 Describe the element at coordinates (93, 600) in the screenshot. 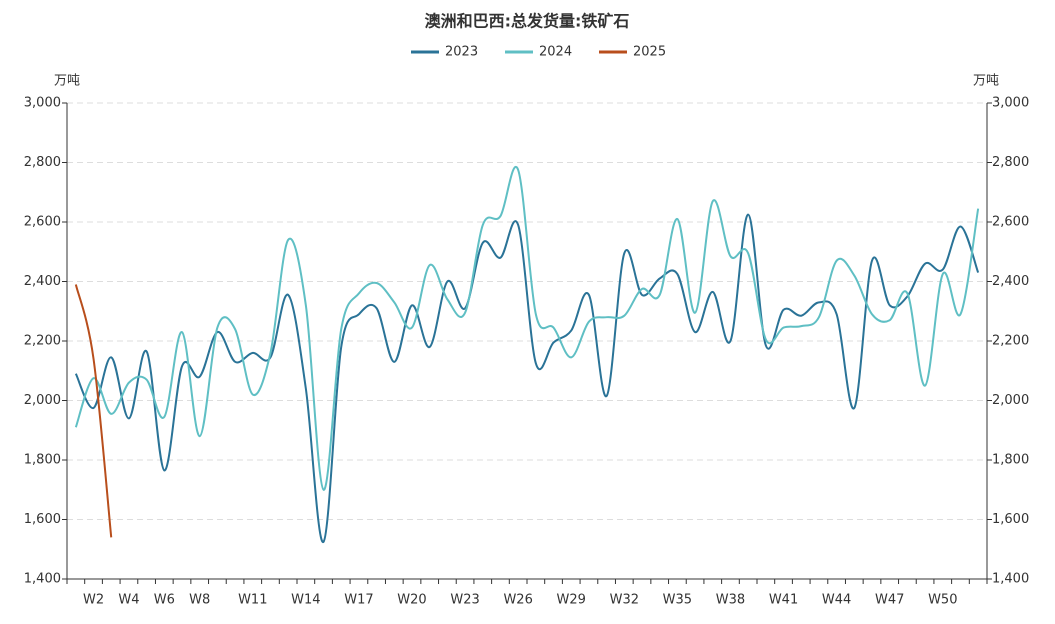

I see `x-tick-label: W2` at that location.